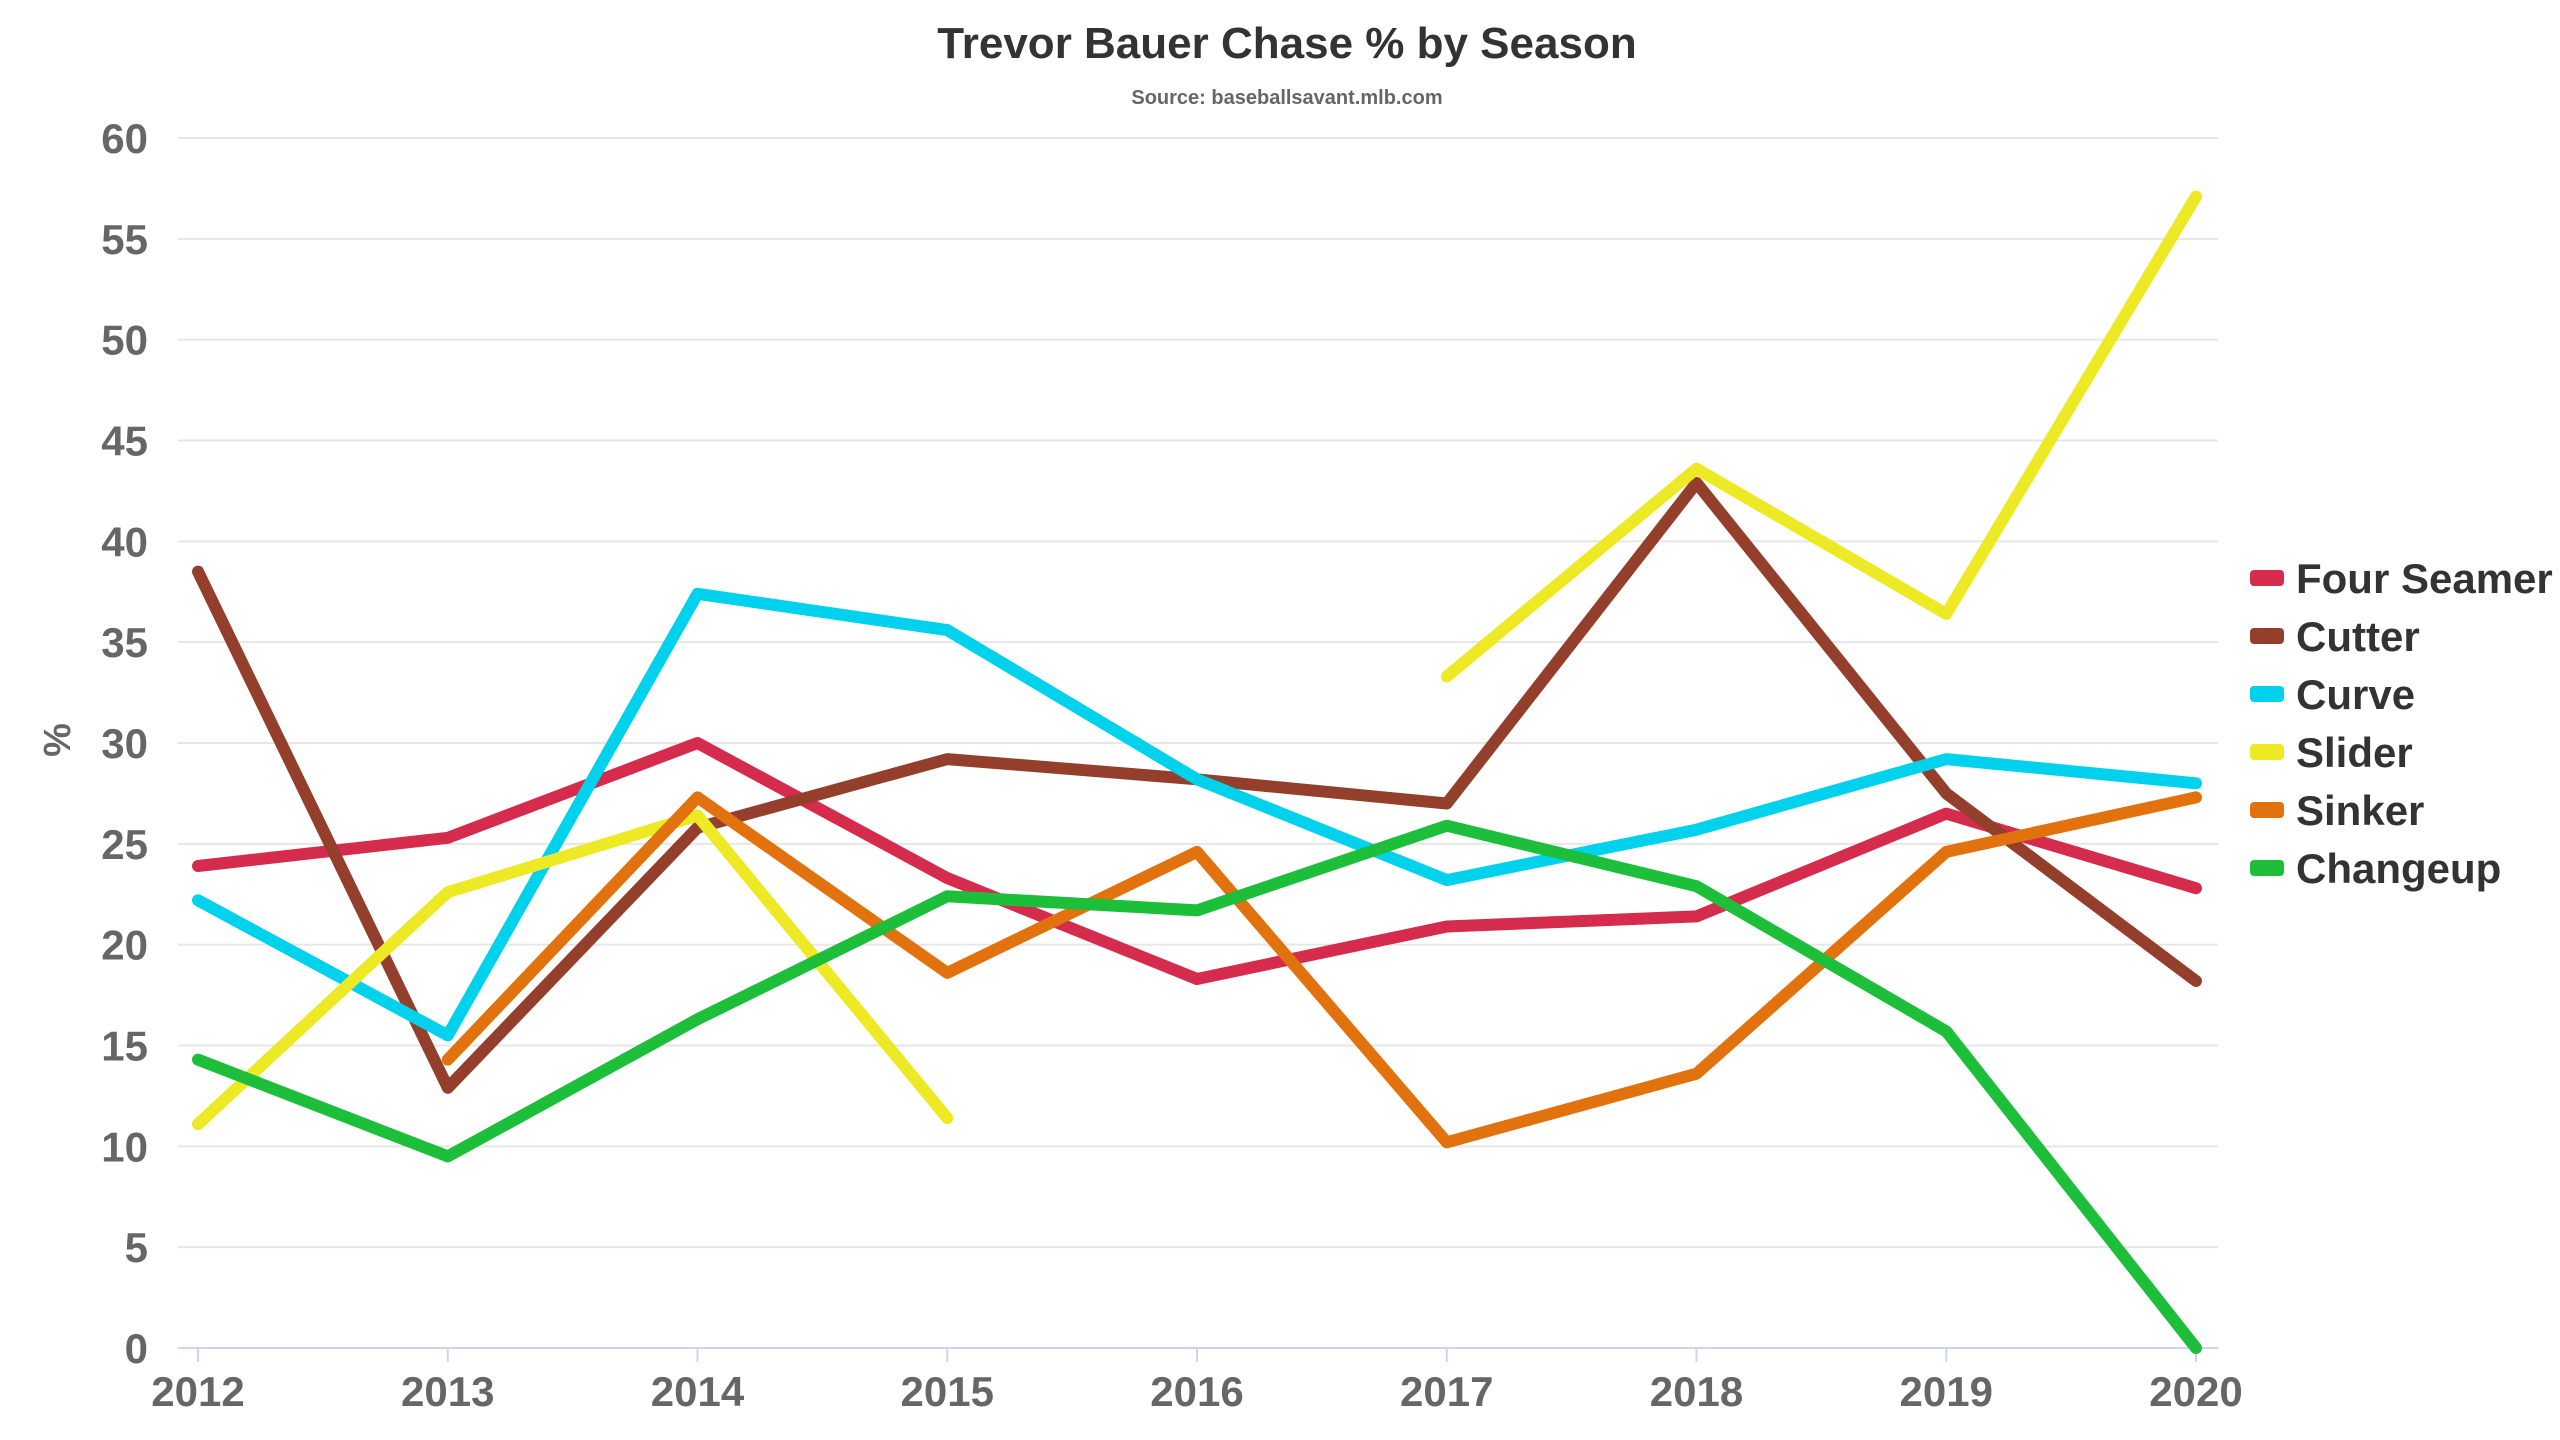  I want to click on y-tick-label: 25, so click(124, 844).